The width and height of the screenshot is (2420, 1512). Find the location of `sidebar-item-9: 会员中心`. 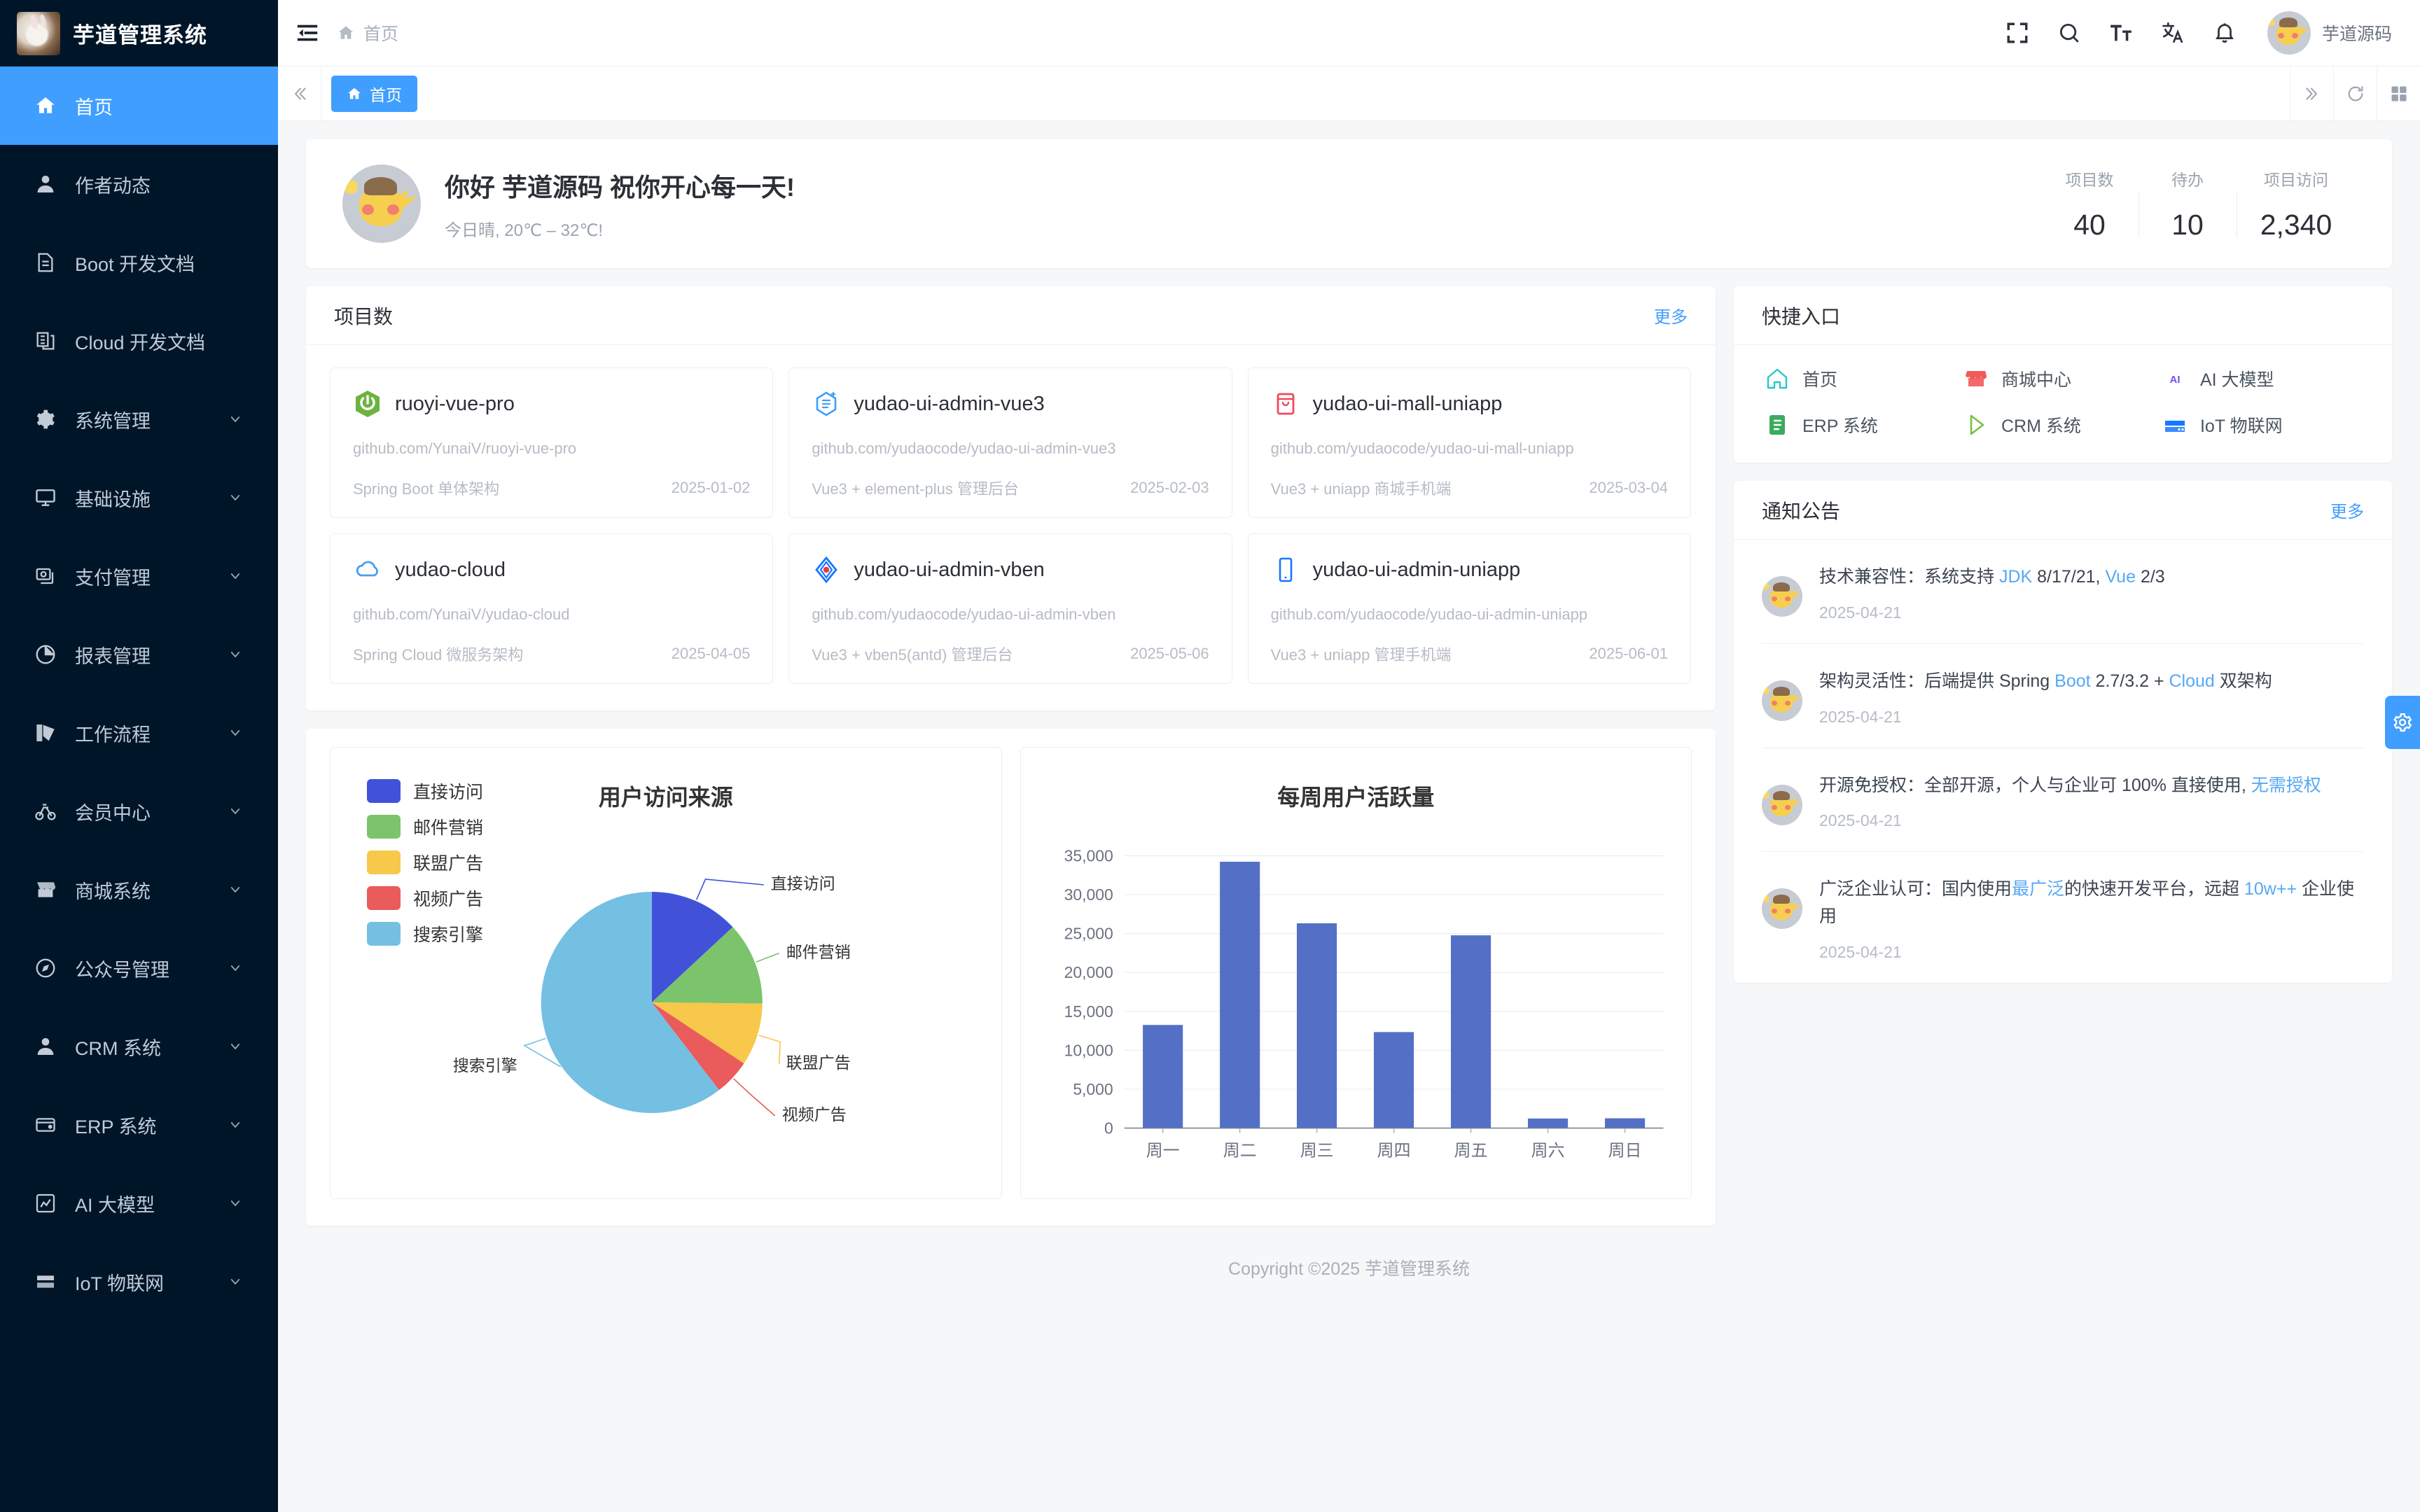

sidebar-item-9: 会员中心 is located at coordinates (139, 811).